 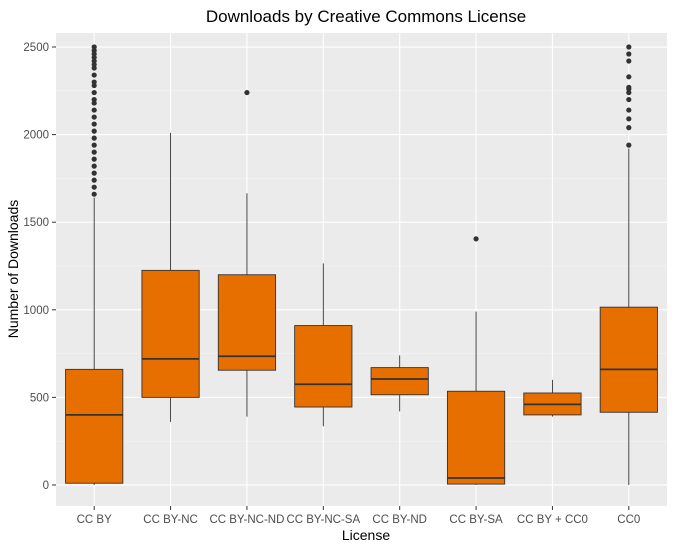 I want to click on x-tick-label: CC BY + CC0, so click(x=552, y=520).